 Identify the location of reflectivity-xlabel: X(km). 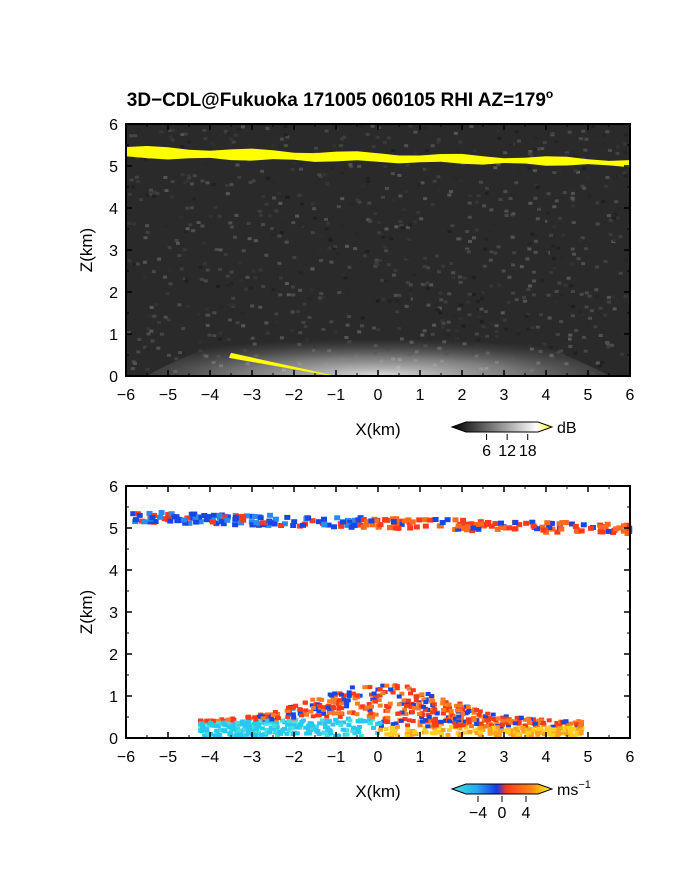
(377, 429).